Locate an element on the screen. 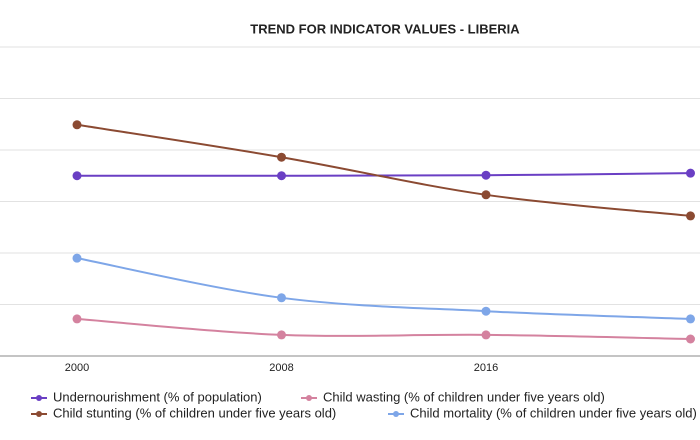 The image size is (700, 440). x-tick-label: 2008 is located at coordinates (281, 368).